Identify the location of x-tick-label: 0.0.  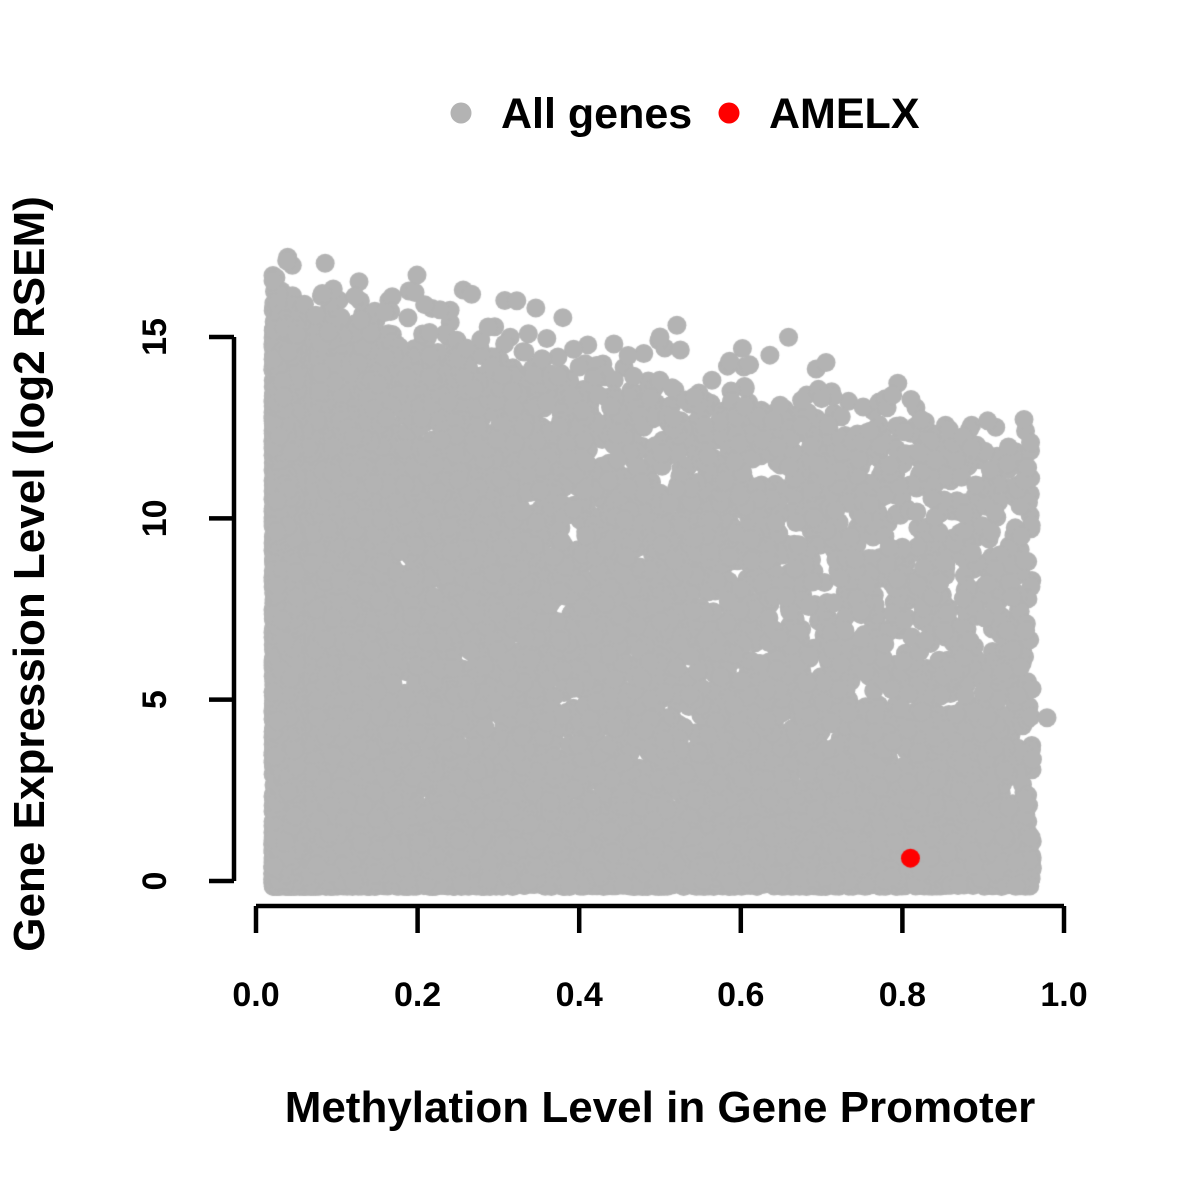
(255, 995).